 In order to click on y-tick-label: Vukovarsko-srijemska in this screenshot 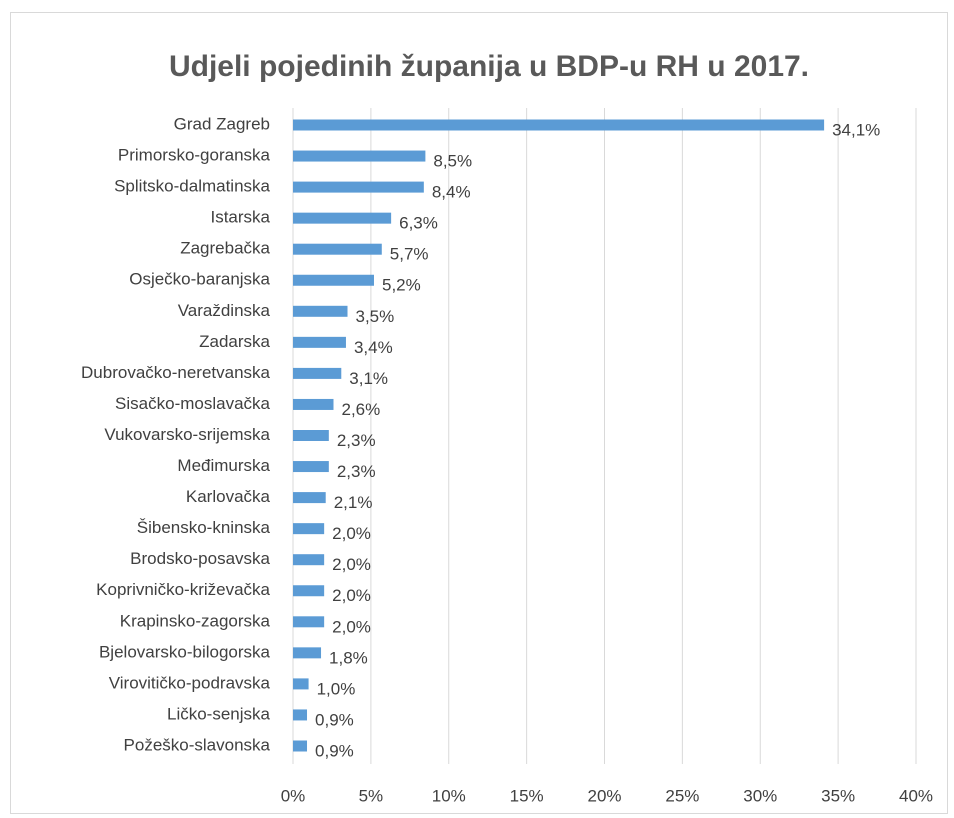, I will do `click(187, 434)`.